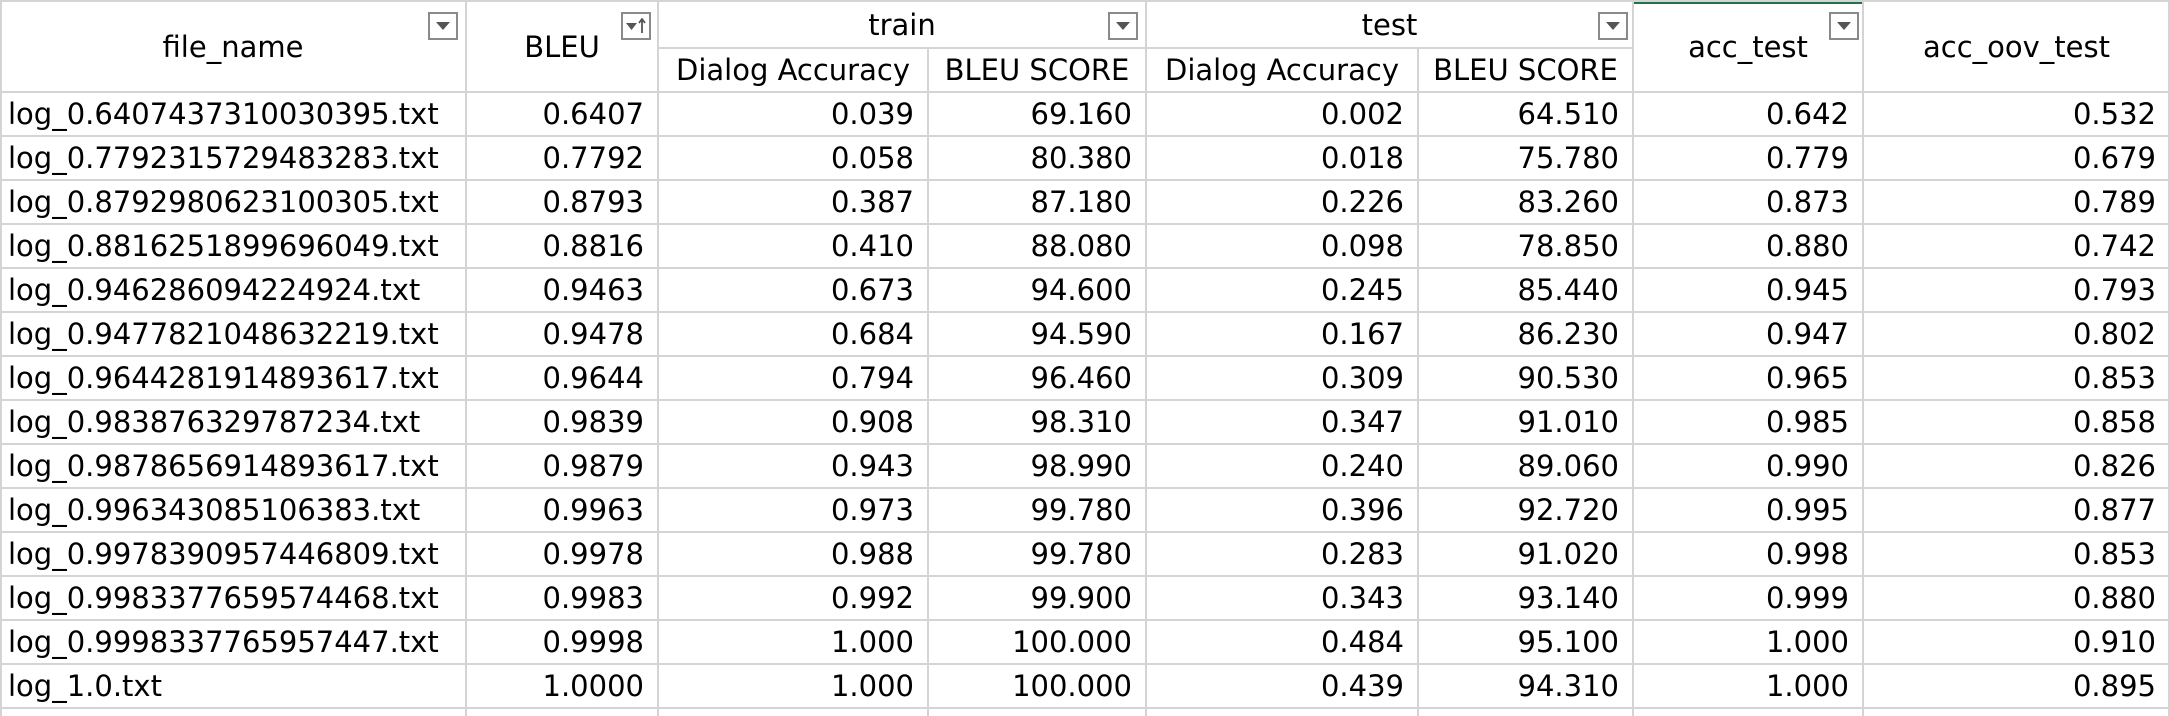 This screenshot has height=716, width=2170. I want to click on cell-test-dialog-accuracy: 0.002, so click(1362, 113).